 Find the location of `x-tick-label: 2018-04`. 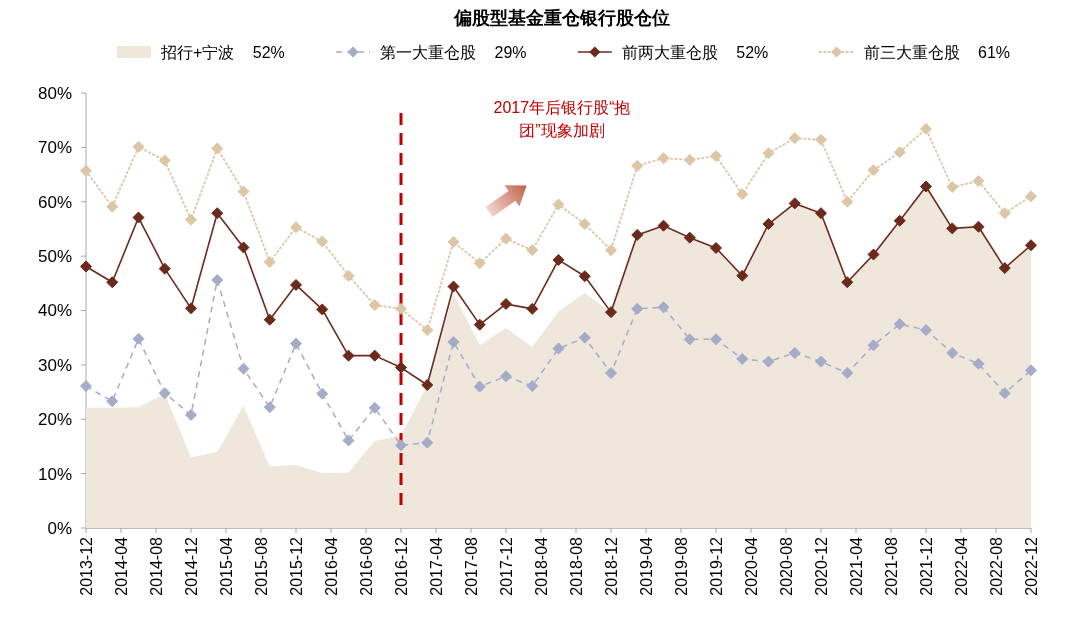

x-tick-label: 2018-04 is located at coordinates (541, 566).